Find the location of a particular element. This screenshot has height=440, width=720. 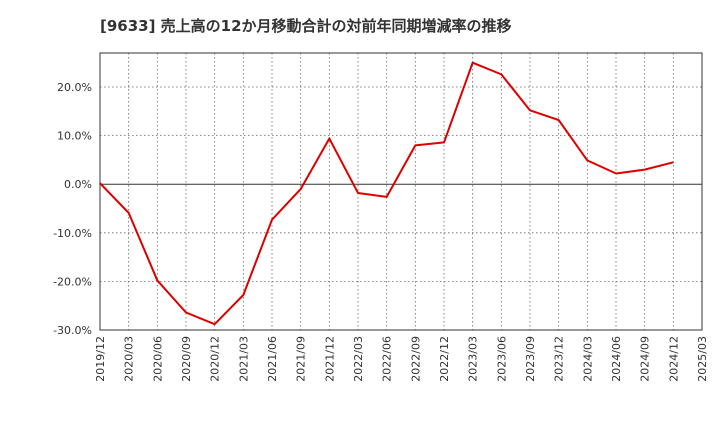

x-tick-label: 2020/12 is located at coordinates (215, 359).